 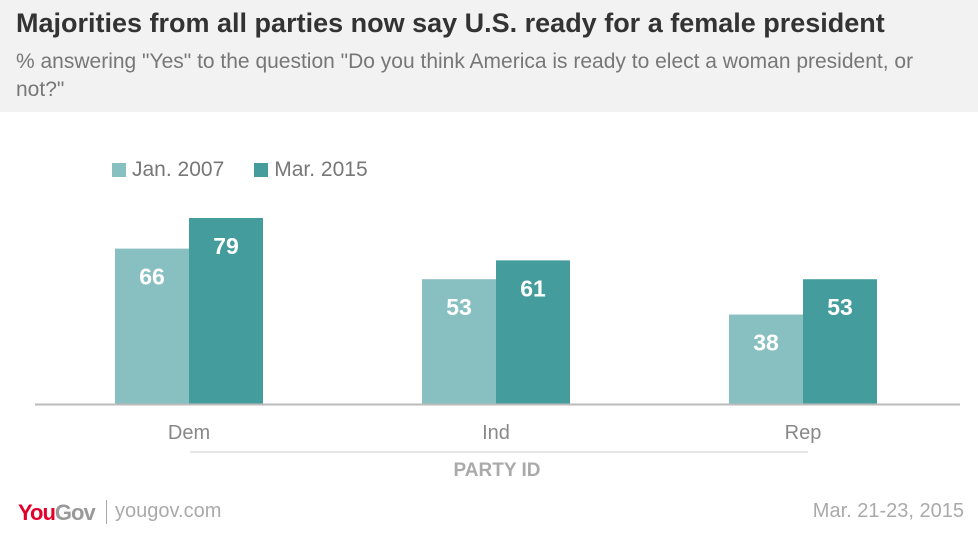 I want to click on legend-label: Jan. 2007, so click(x=178, y=169).